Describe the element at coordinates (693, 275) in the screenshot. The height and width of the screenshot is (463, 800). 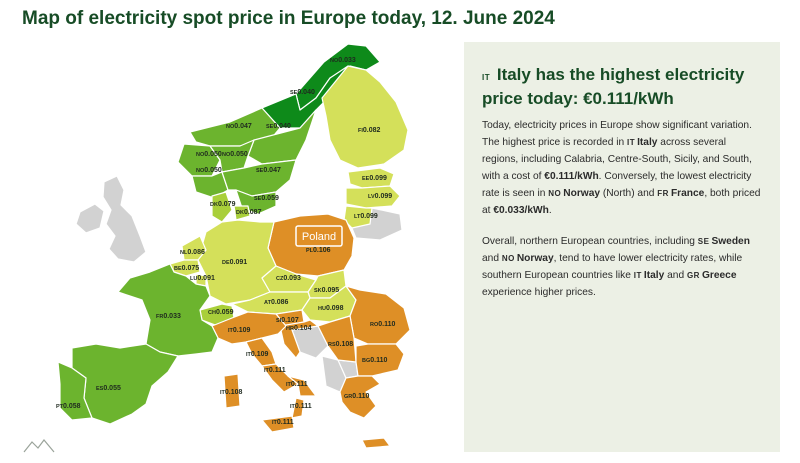
I see `flag-icon: GR` at that location.